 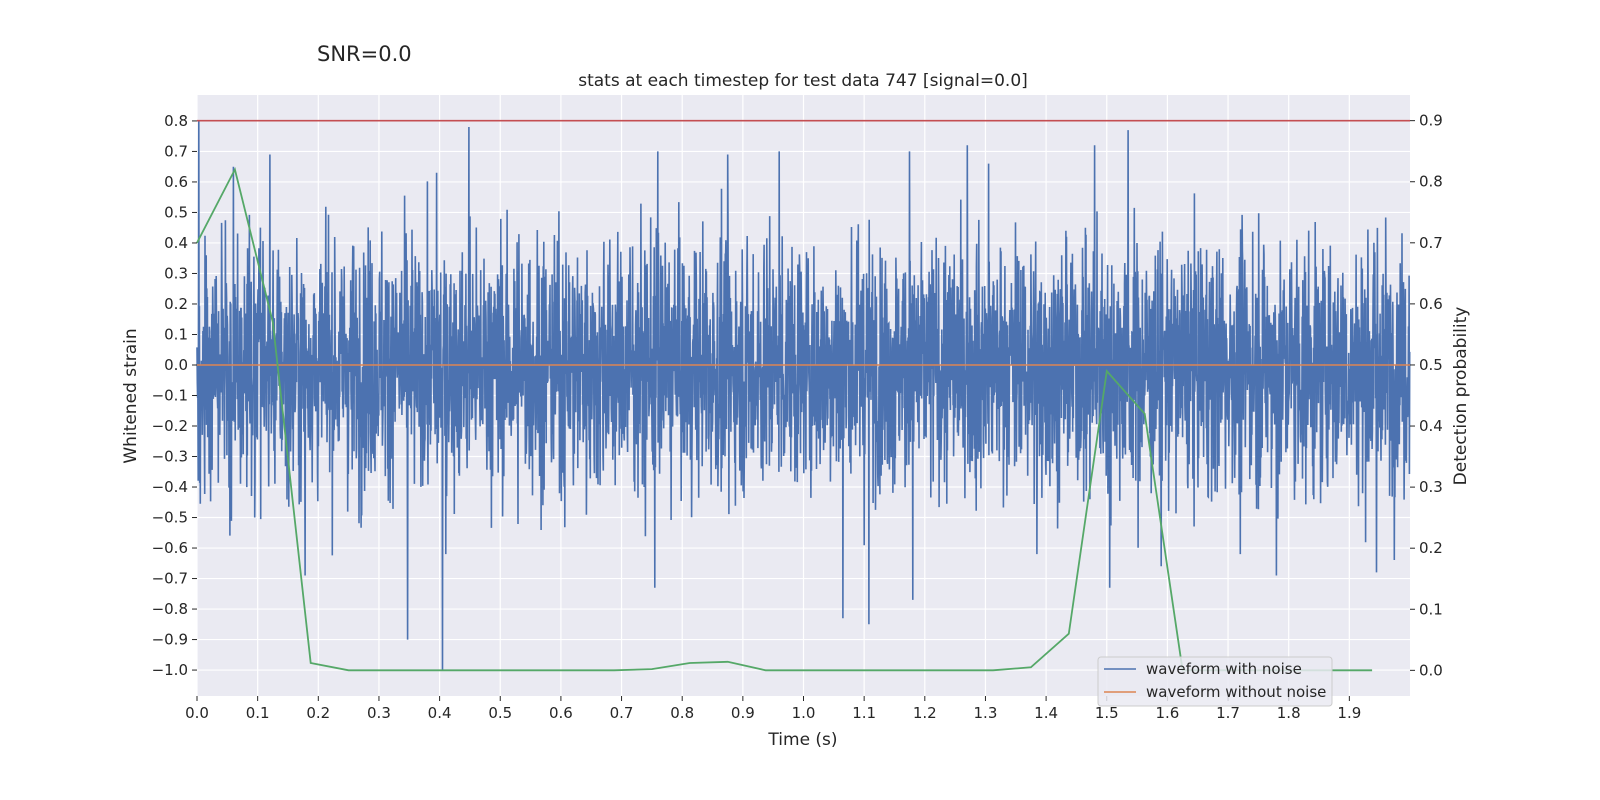 What do you see at coordinates (170, 609) in the screenshot?
I see `y-left-tick-label: −0.8` at bounding box center [170, 609].